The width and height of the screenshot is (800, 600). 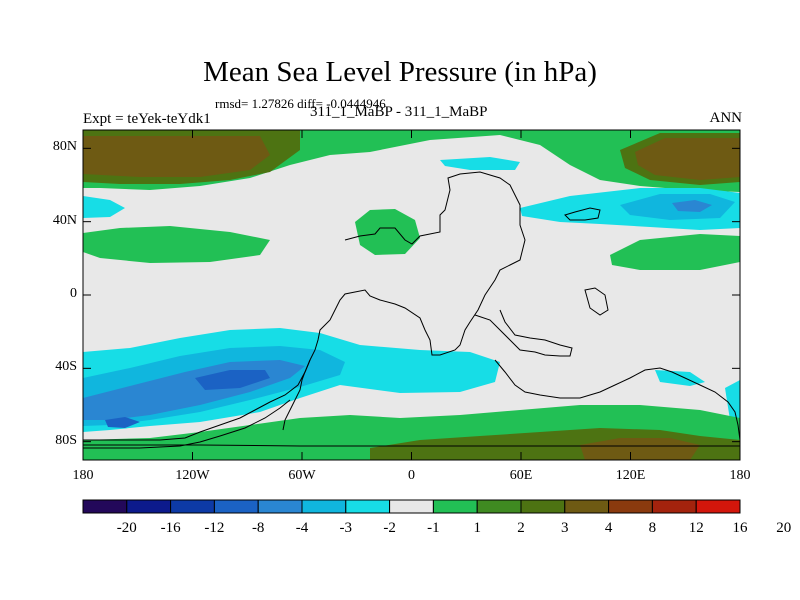 I want to click on colorbar-label: 2, so click(x=521, y=528).